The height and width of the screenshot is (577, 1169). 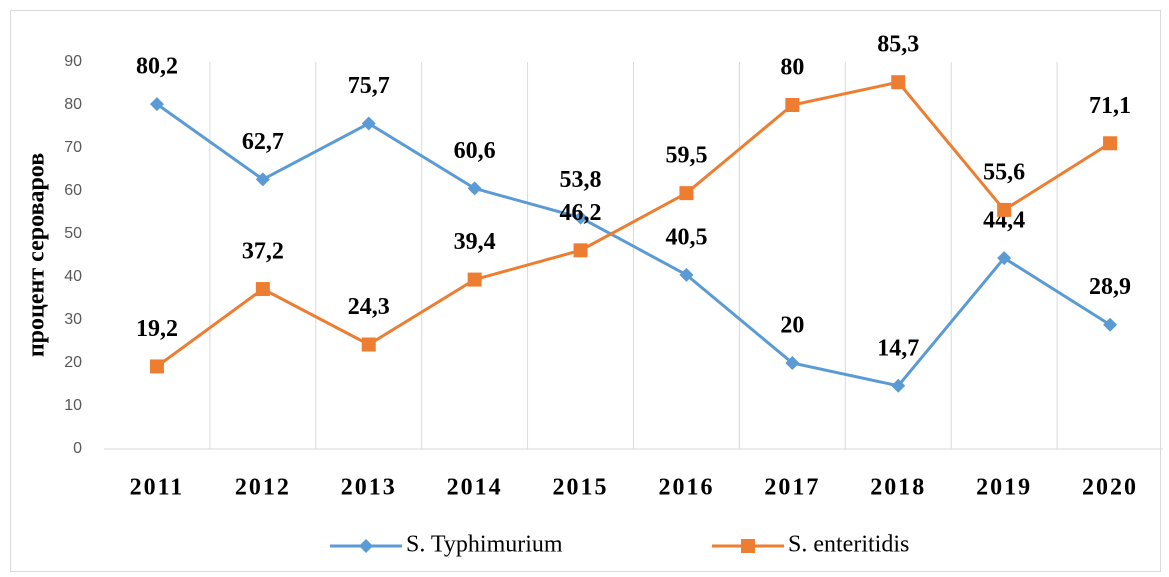 What do you see at coordinates (484, 545) in the screenshot?
I see `legend-label: S. Typhimurium` at bounding box center [484, 545].